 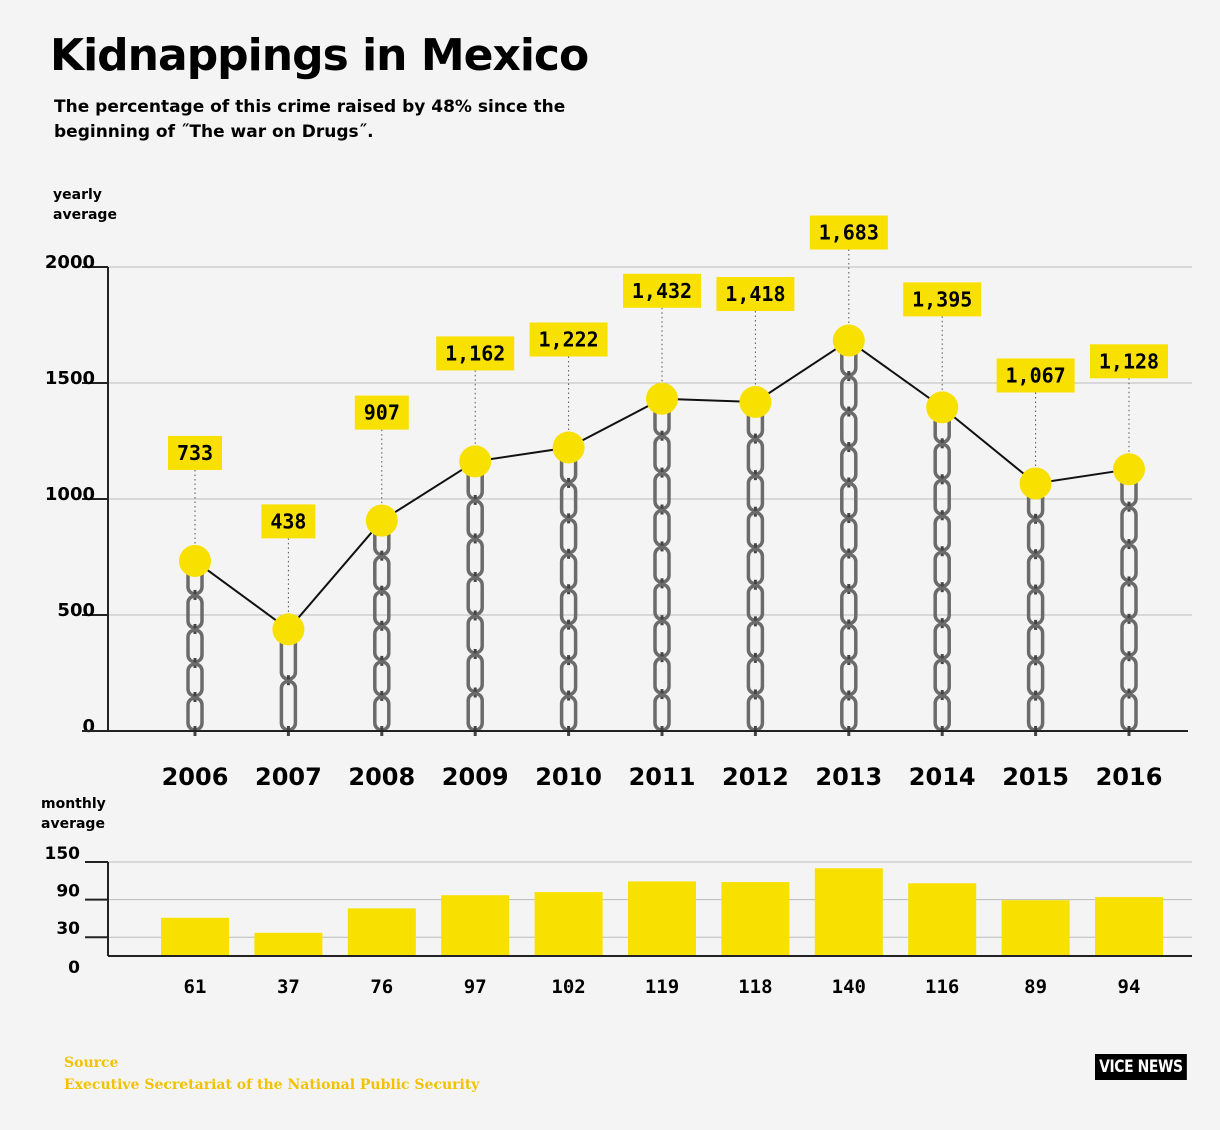 What do you see at coordinates (1129, 777) in the screenshot?
I see `x-tick-label: 2016` at bounding box center [1129, 777].